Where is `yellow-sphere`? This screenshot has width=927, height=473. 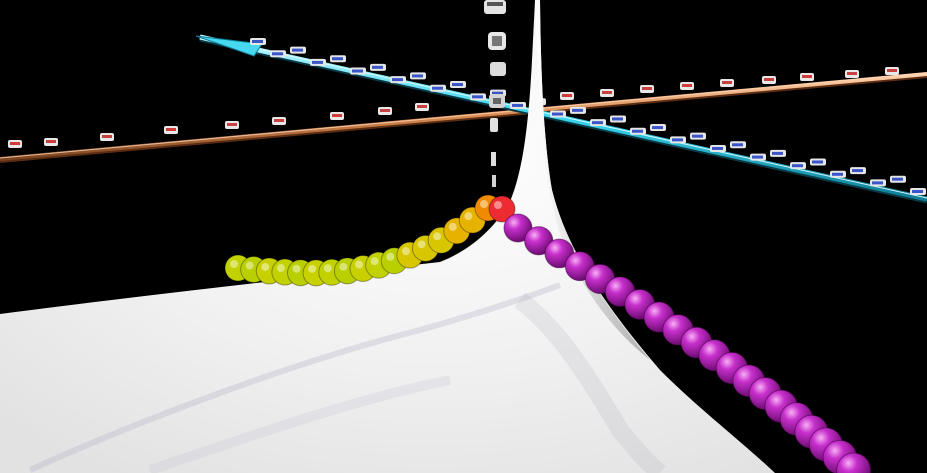 yellow-sphere is located at coordinates (502, 209).